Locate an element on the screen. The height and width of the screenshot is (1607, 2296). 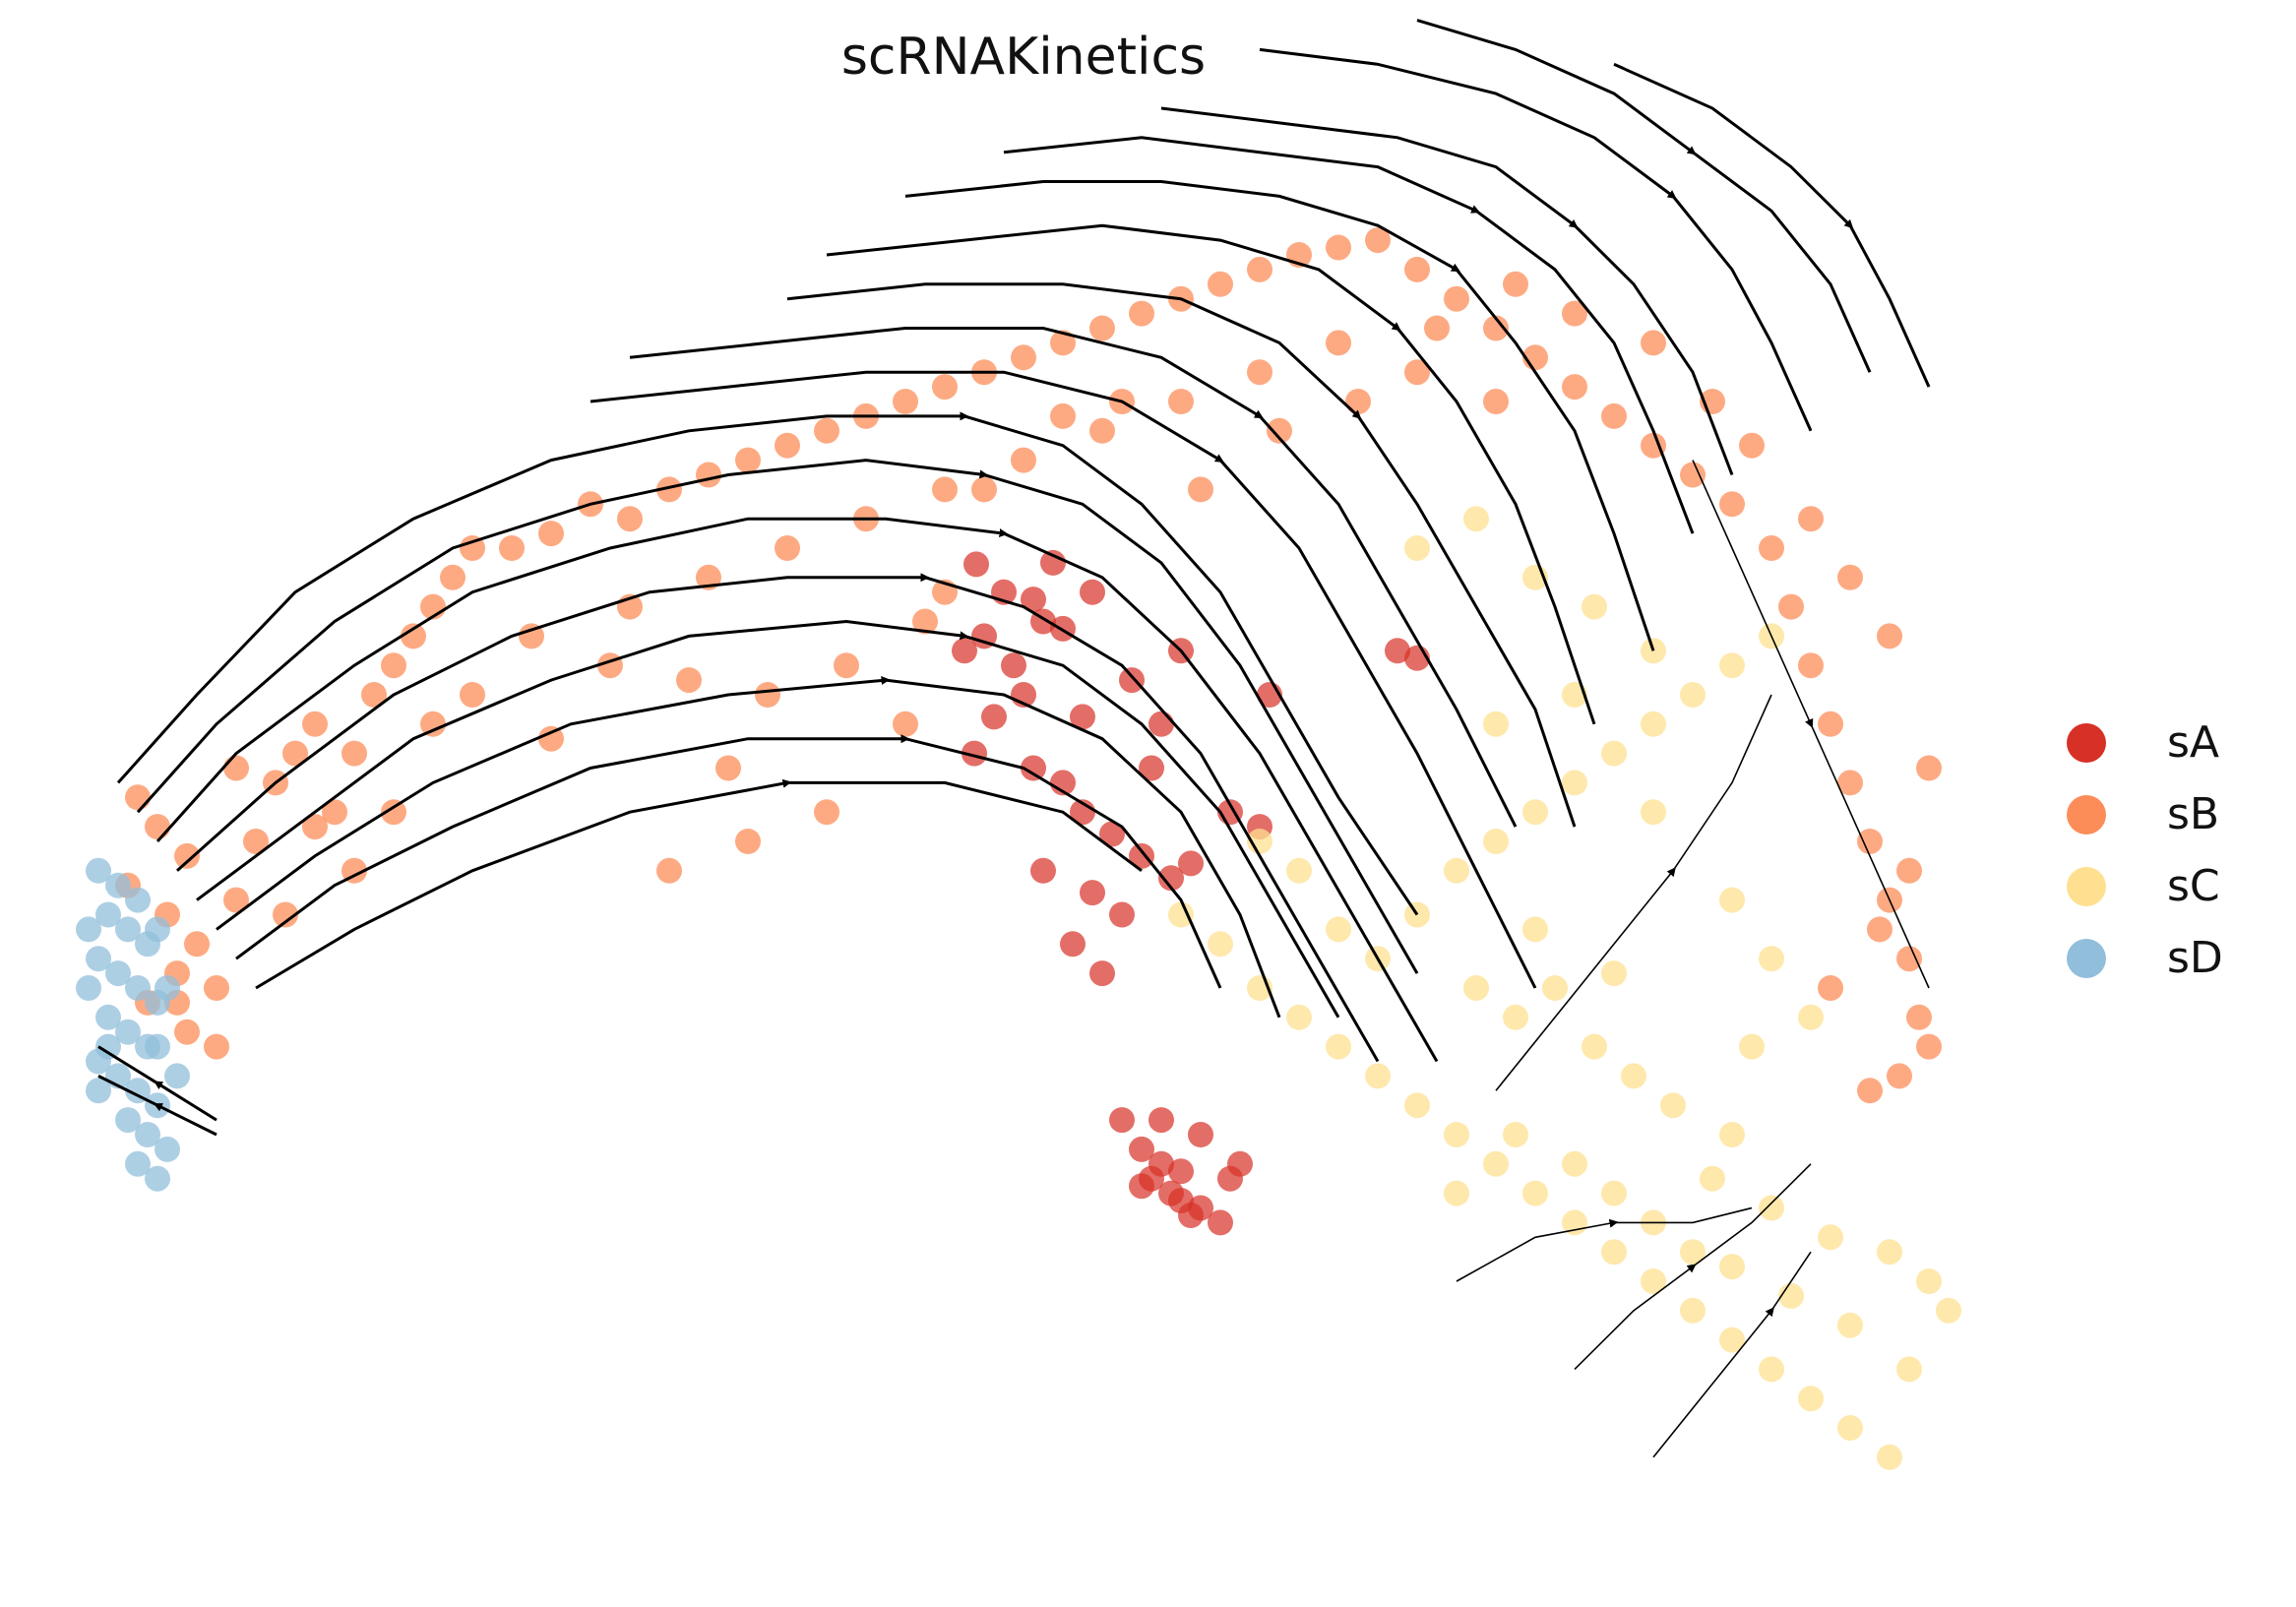
legend-label-sC: sC is located at coordinates (2193, 886).